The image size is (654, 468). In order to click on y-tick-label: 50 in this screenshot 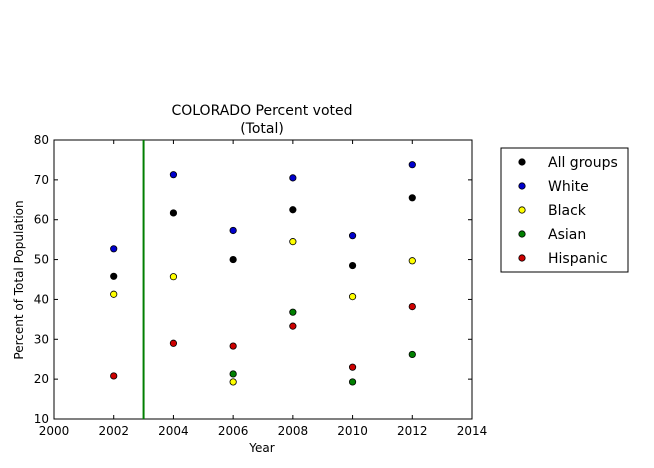, I will do `click(41, 260)`.